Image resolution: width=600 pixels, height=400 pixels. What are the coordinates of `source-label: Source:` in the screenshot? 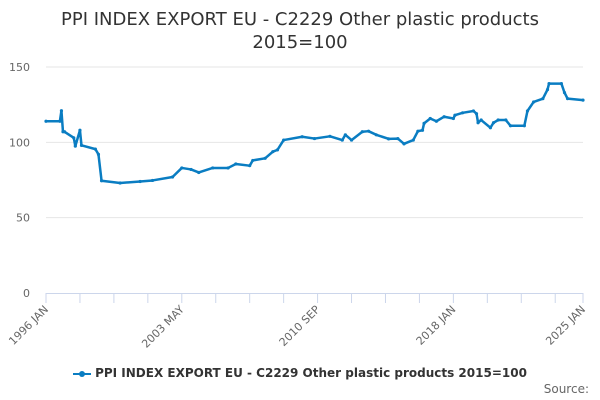 It's located at (566, 389).